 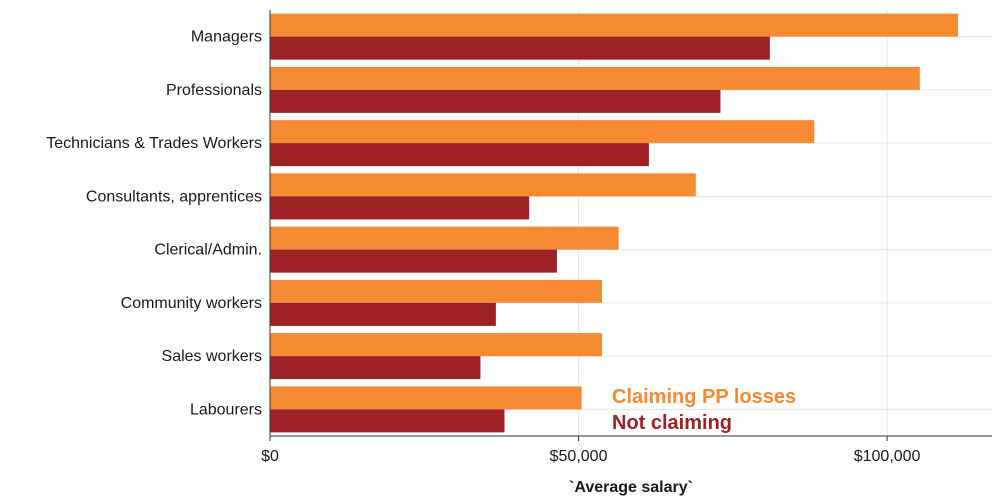 I want to click on legend: Claiming PP losses Not claiming, so click(x=704, y=410).